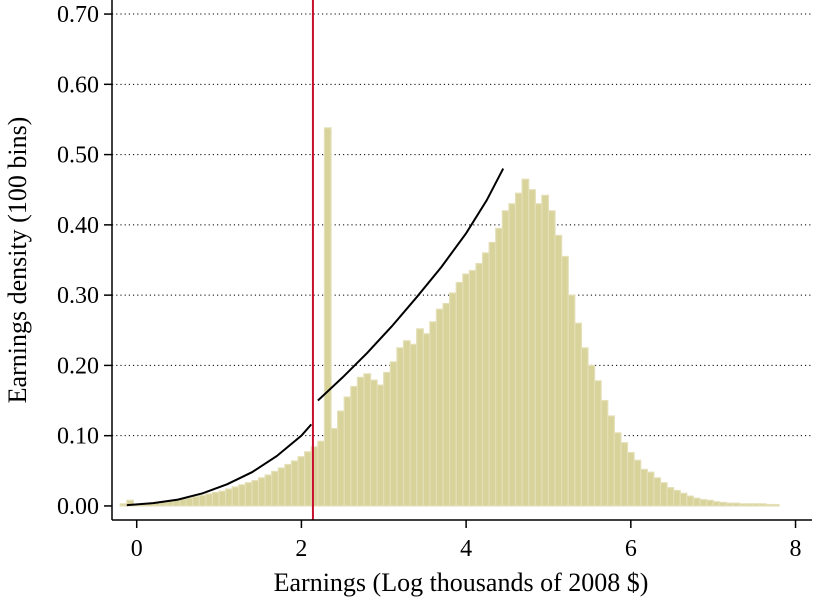  Describe the element at coordinates (411, 285) in the screenshot. I see `fitted-curve-right` at that location.